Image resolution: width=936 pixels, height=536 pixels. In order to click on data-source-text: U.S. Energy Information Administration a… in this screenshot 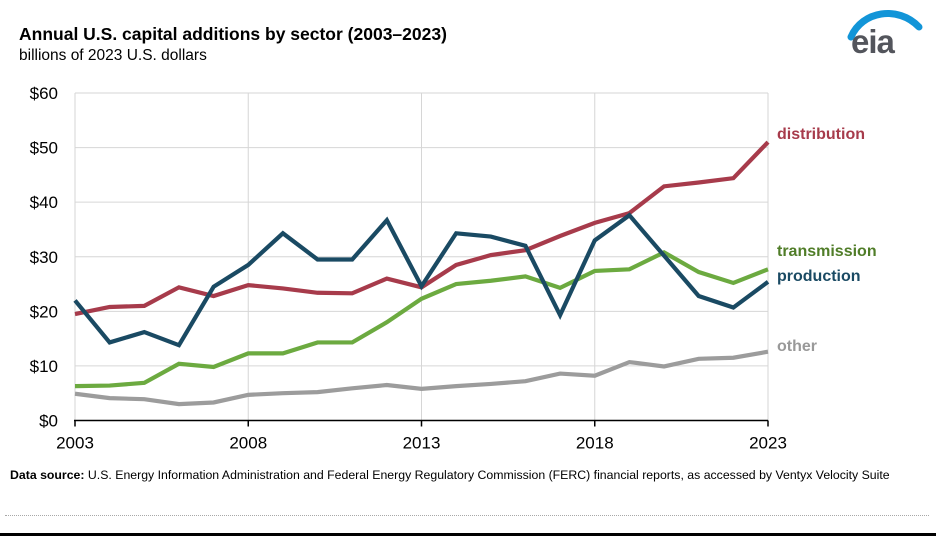, I will do `click(487, 475)`.